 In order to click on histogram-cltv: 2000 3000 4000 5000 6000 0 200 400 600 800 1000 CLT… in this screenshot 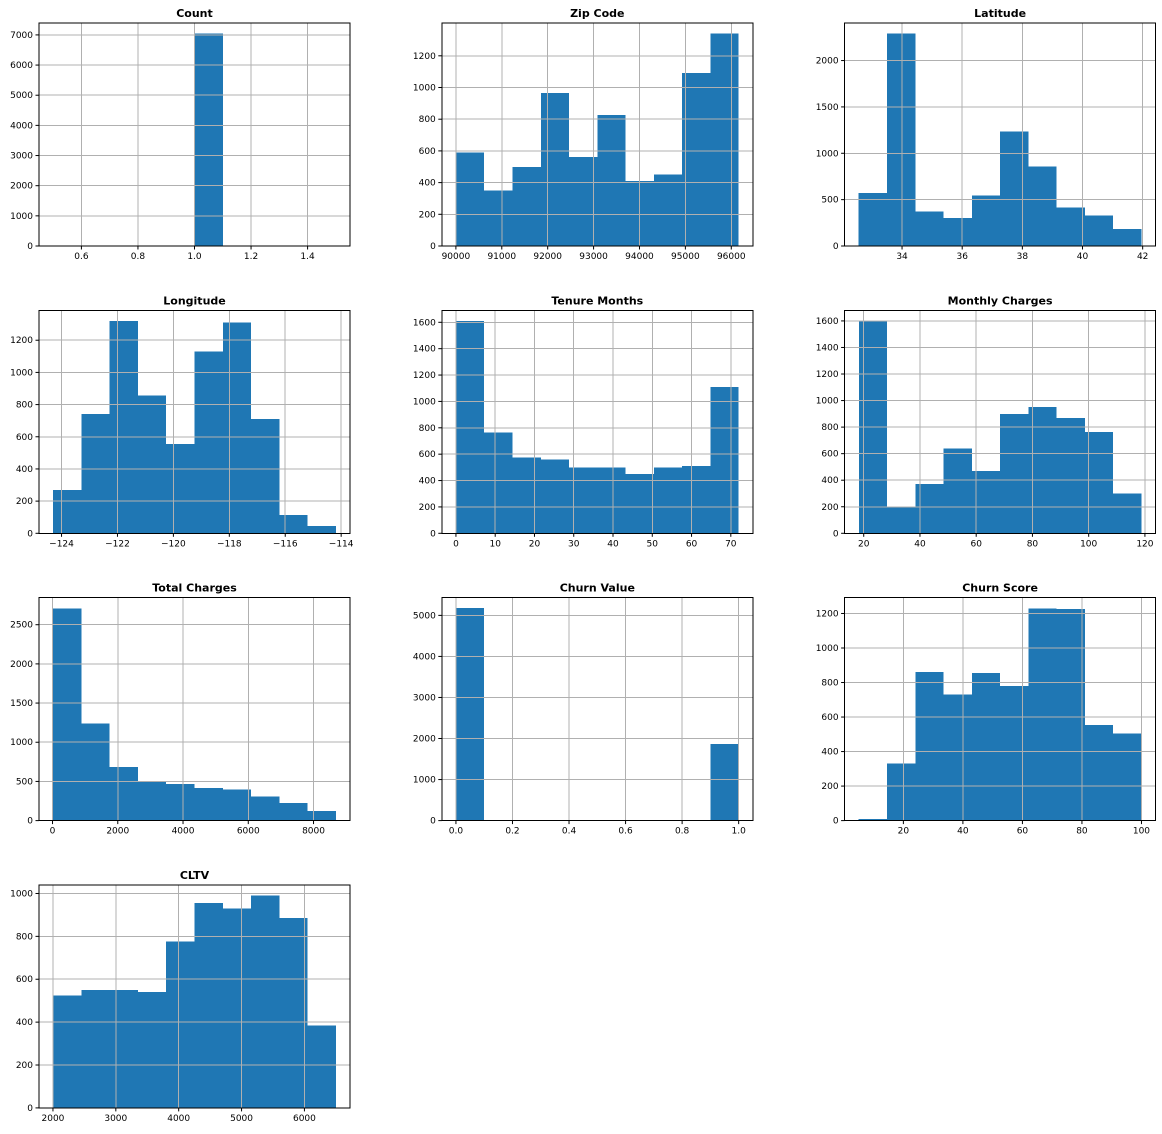, I will do `click(180, 996)`.